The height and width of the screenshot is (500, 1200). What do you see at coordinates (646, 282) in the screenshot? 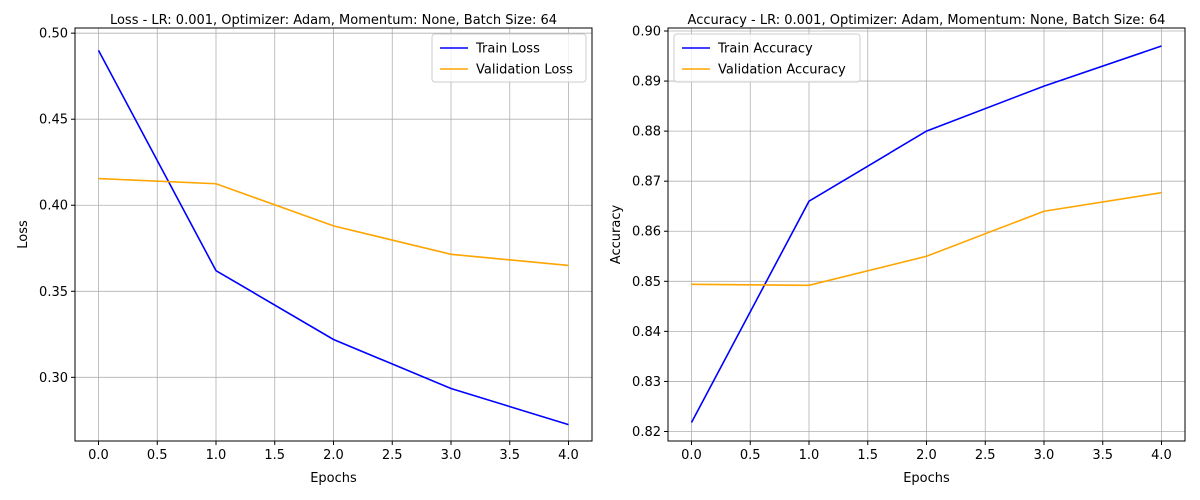
I see `y-tick-label: 0.85` at bounding box center [646, 282].